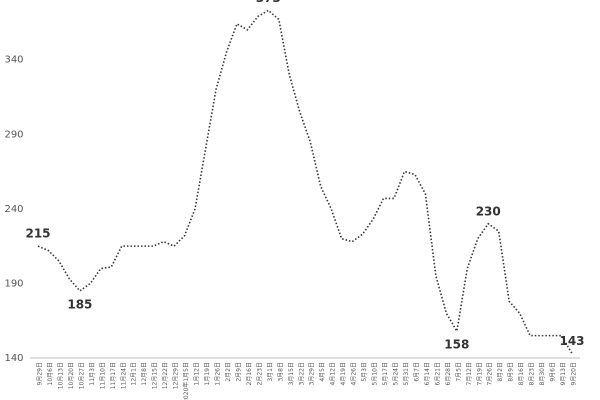 The height and width of the screenshot is (400, 600). I want to click on data-label: 373, so click(268, 2).